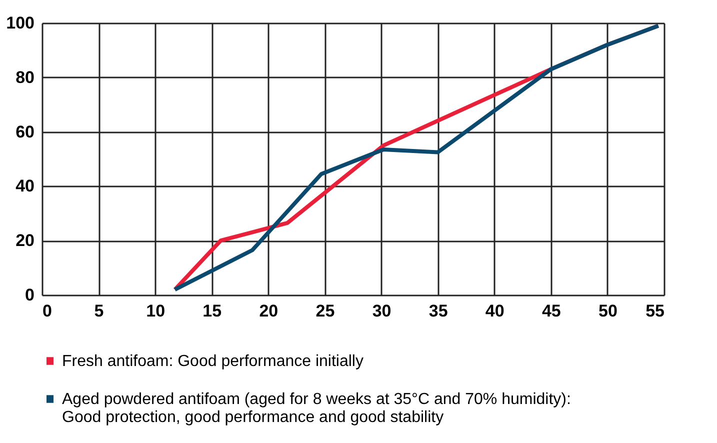  I want to click on x-tick-label: 50, so click(608, 311).